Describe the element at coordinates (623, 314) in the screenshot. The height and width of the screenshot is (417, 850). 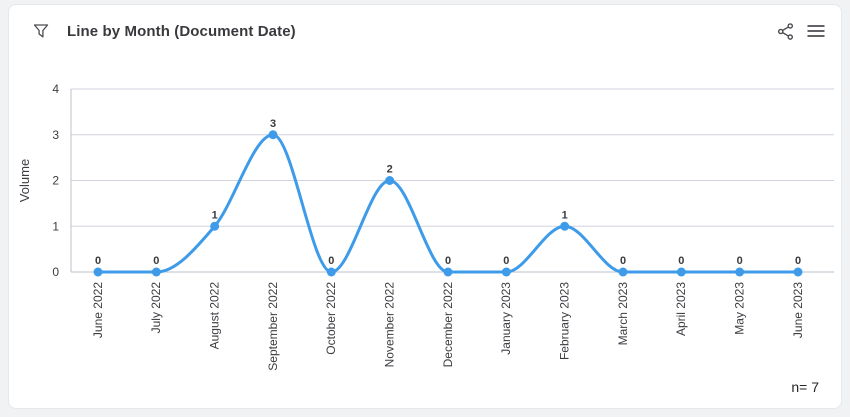
I see `svg-text: March 2023` at that location.